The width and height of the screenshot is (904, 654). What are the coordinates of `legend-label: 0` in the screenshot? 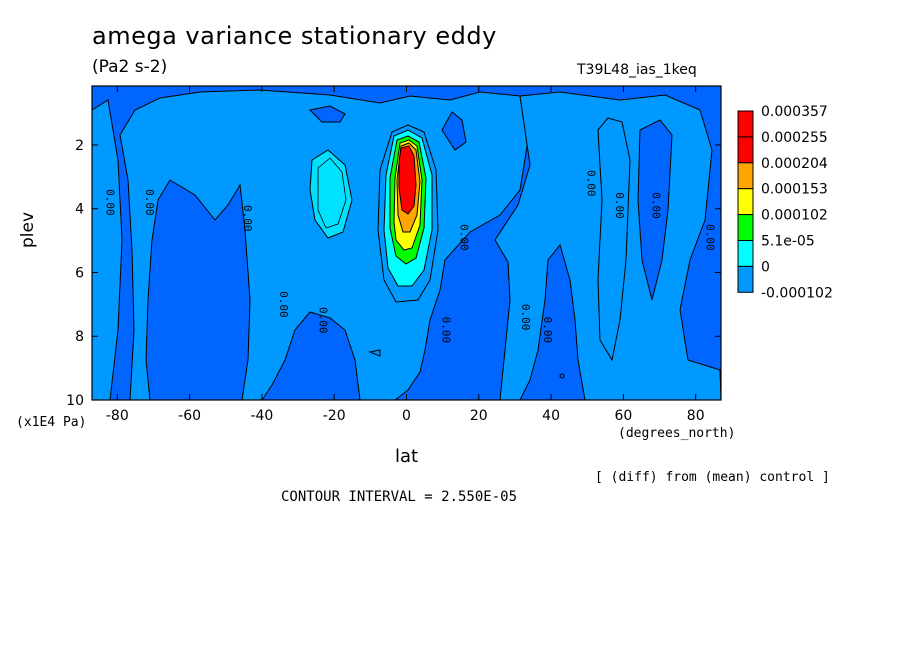 It's located at (765, 267).